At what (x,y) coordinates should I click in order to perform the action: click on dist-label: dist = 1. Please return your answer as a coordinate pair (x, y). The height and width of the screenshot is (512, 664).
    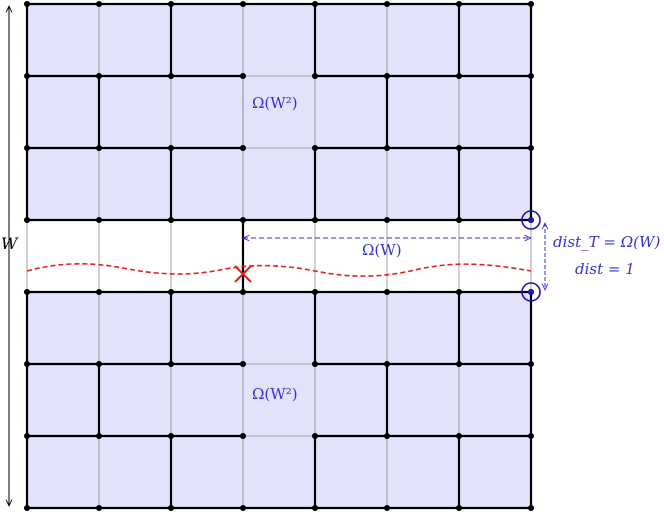
    Looking at the image, I should click on (605, 269).